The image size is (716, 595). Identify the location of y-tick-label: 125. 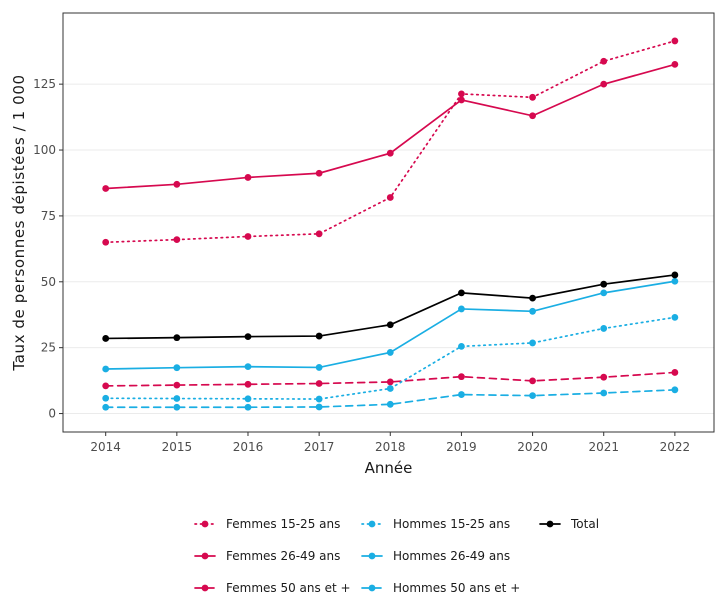
(44, 84).